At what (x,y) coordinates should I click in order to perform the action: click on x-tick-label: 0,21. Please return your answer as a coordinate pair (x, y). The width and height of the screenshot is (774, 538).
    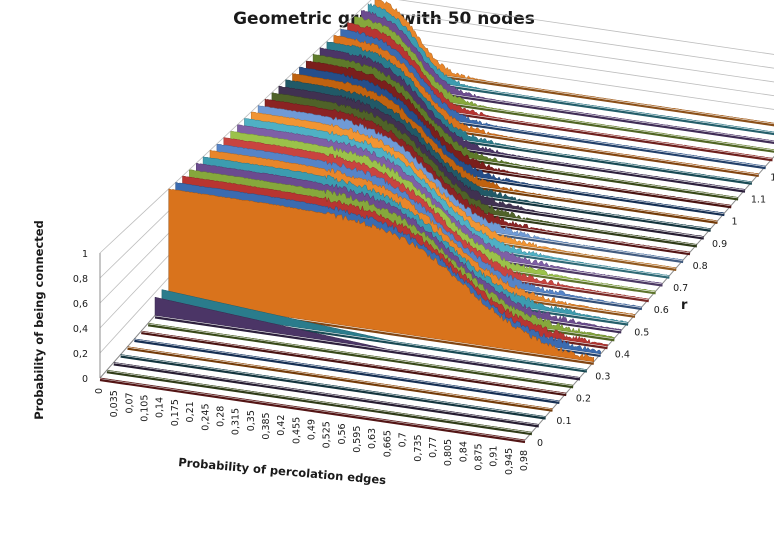
    Looking at the image, I should click on (190, 411).